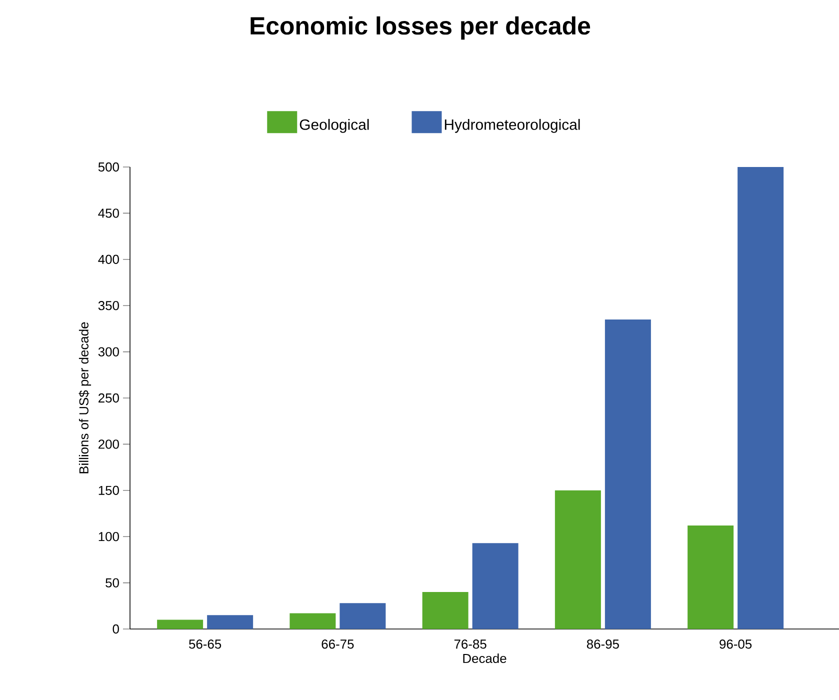 The image size is (839, 700). I want to click on x-tick-label: 96-05, so click(736, 644).